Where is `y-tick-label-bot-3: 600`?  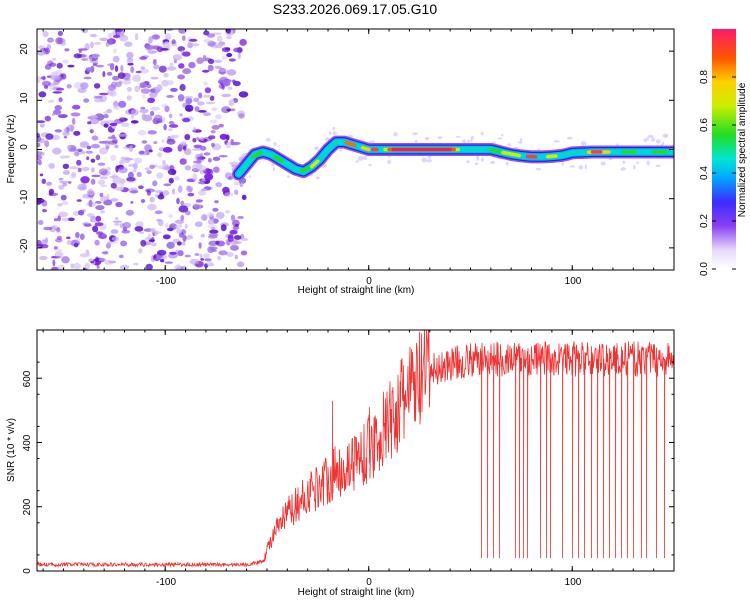 y-tick-label-bot-3: 600 is located at coordinates (27, 378).